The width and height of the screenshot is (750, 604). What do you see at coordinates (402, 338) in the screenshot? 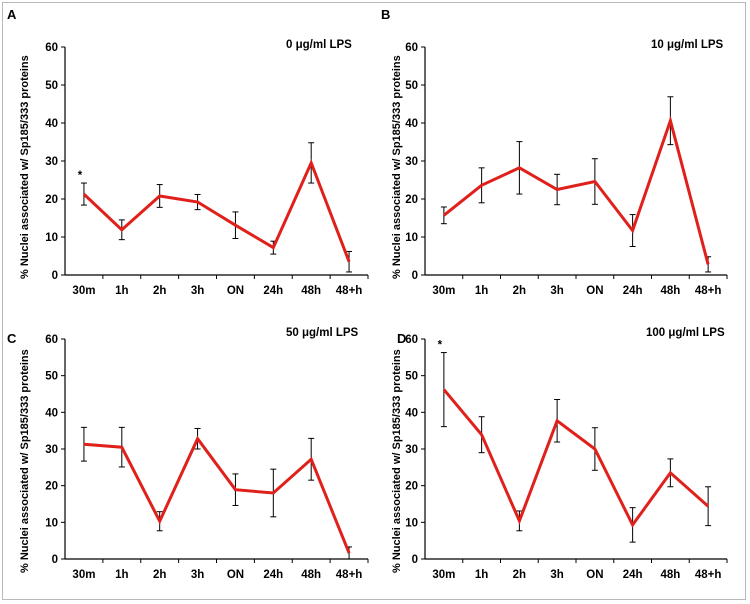
I see `panel-letter: D` at bounding box center [402, 338].